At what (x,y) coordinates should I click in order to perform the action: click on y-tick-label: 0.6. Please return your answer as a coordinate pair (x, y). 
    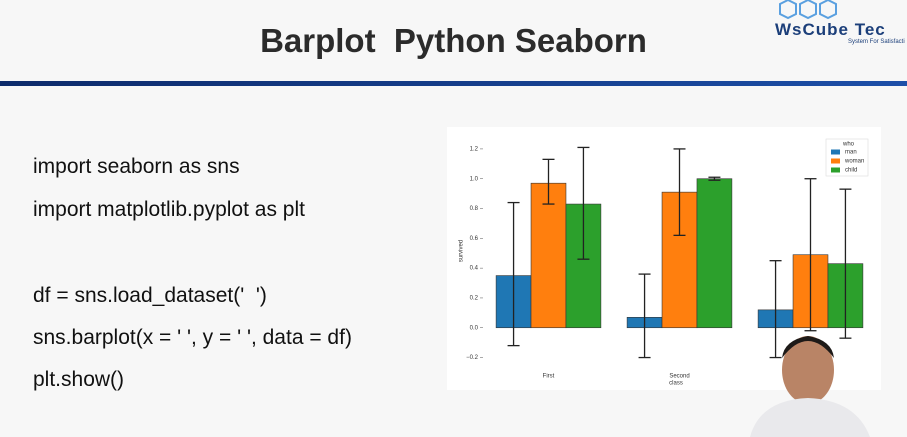
    Looking at the image, I should click on (474, 239).